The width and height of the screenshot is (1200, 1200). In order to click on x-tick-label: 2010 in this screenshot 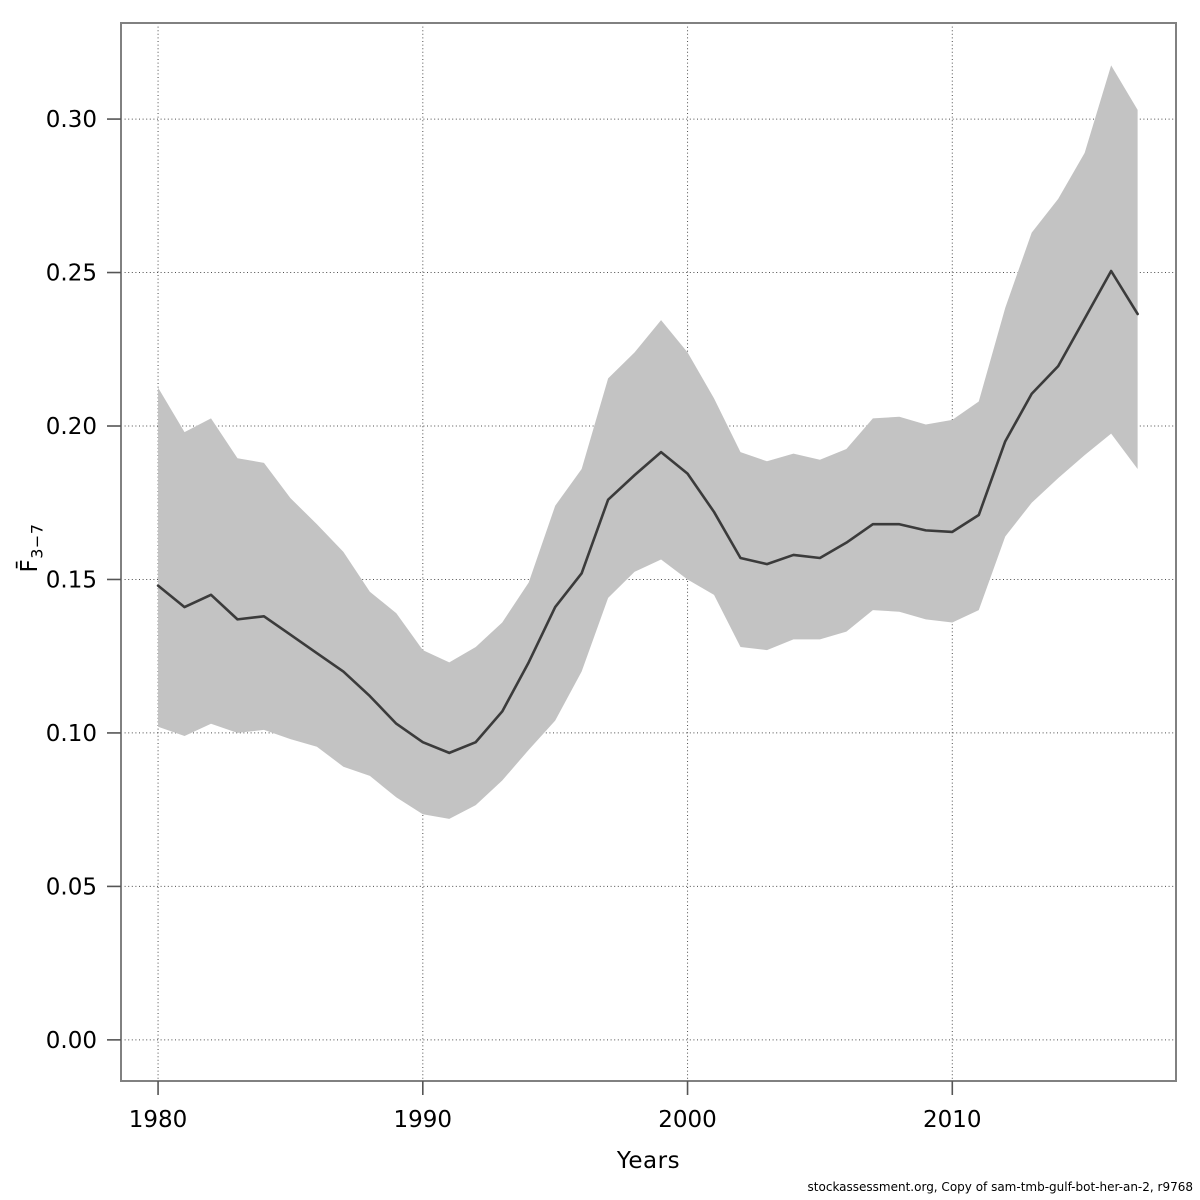, I will do `click(952, 1120)`.